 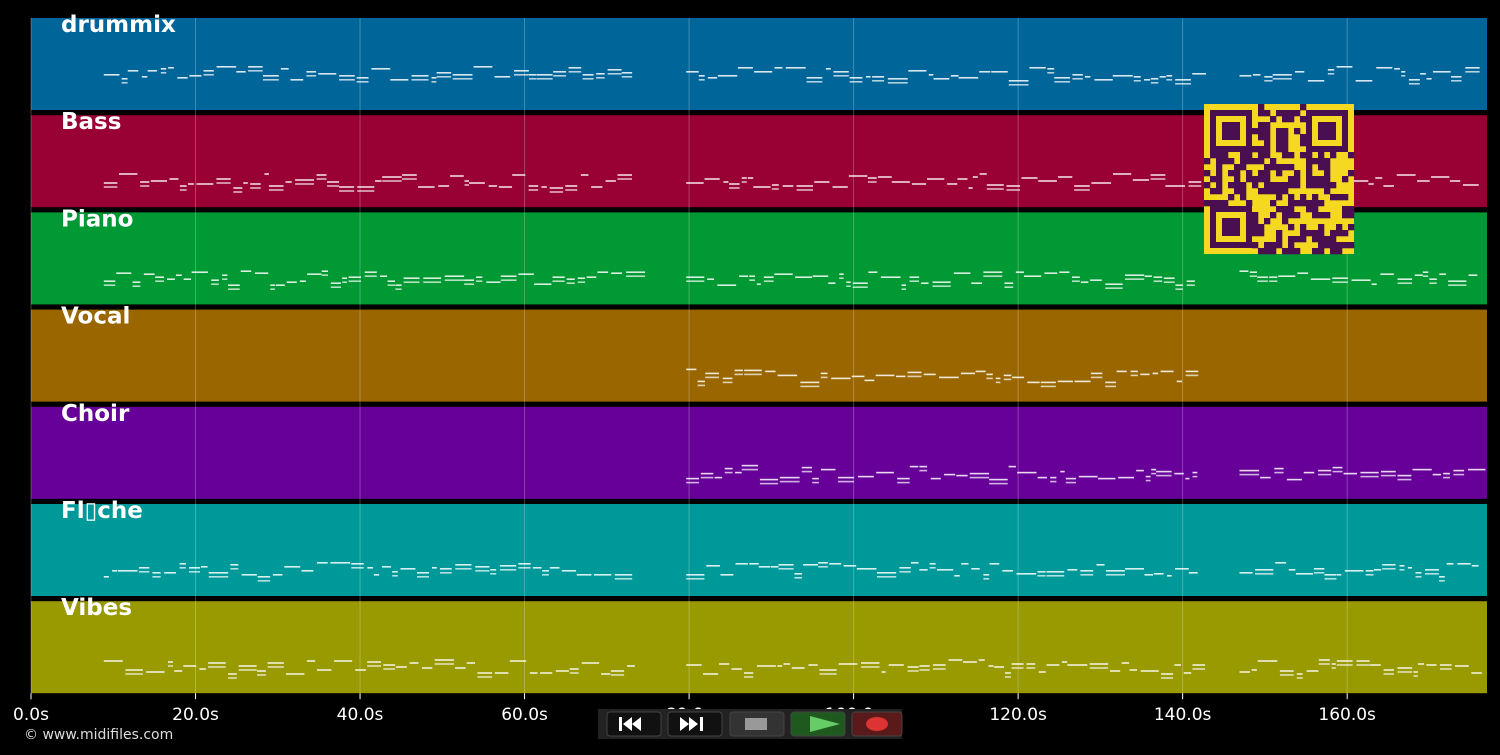 I want to click on forward-button, so click(x=695, y=724).